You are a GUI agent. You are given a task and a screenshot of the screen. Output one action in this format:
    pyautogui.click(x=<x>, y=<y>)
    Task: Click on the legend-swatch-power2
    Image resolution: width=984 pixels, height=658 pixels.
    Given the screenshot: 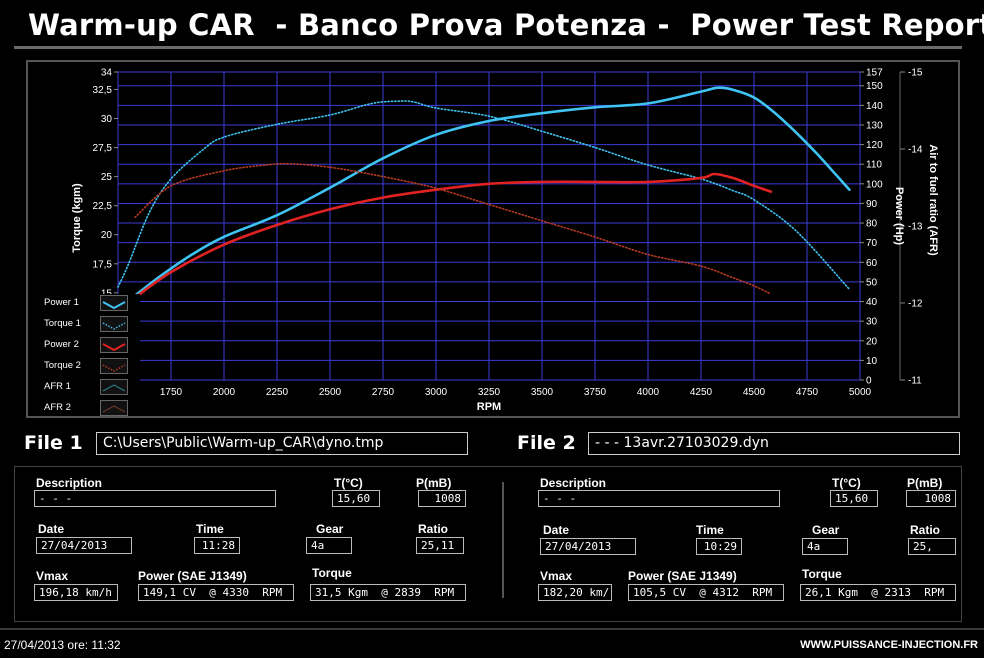 What is the action you would take?
    pyautogui.click(x=114, y=345)
    